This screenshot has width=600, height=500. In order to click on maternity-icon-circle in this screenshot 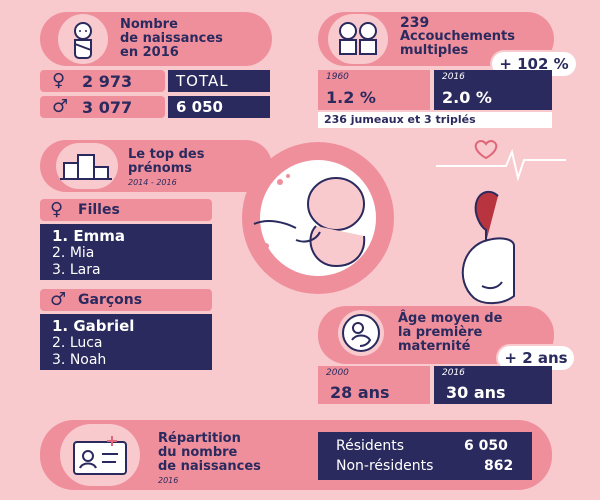, I will do `click(361, 333)`.